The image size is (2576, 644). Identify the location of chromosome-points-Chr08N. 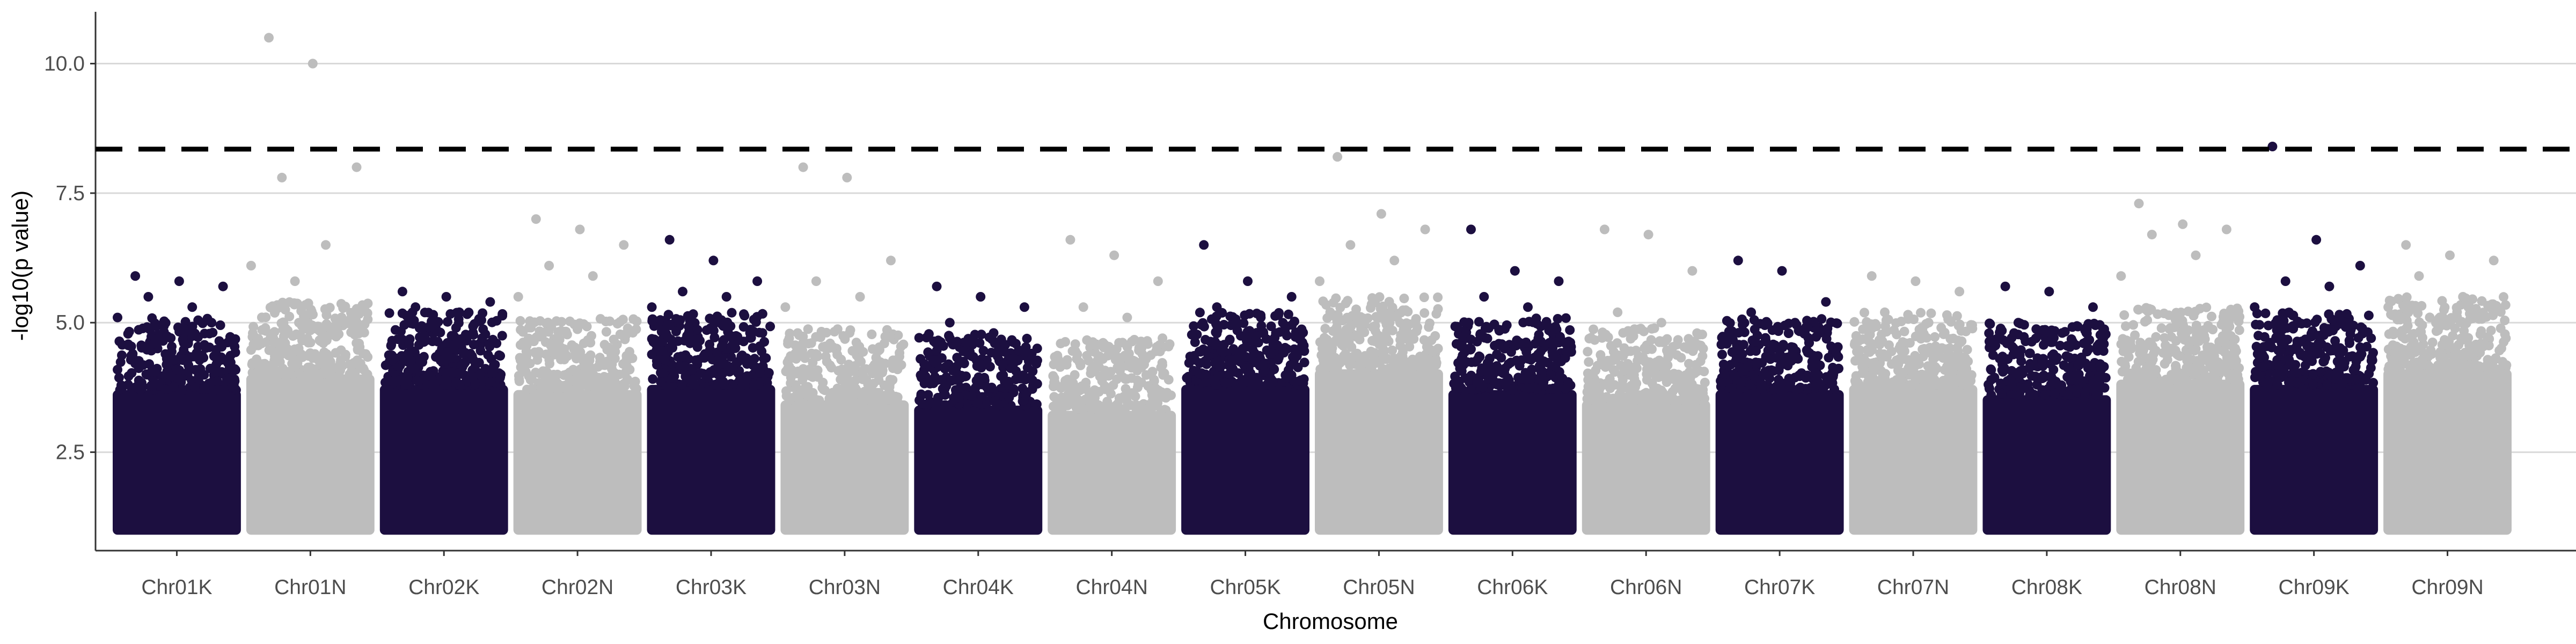
(2180, 367).